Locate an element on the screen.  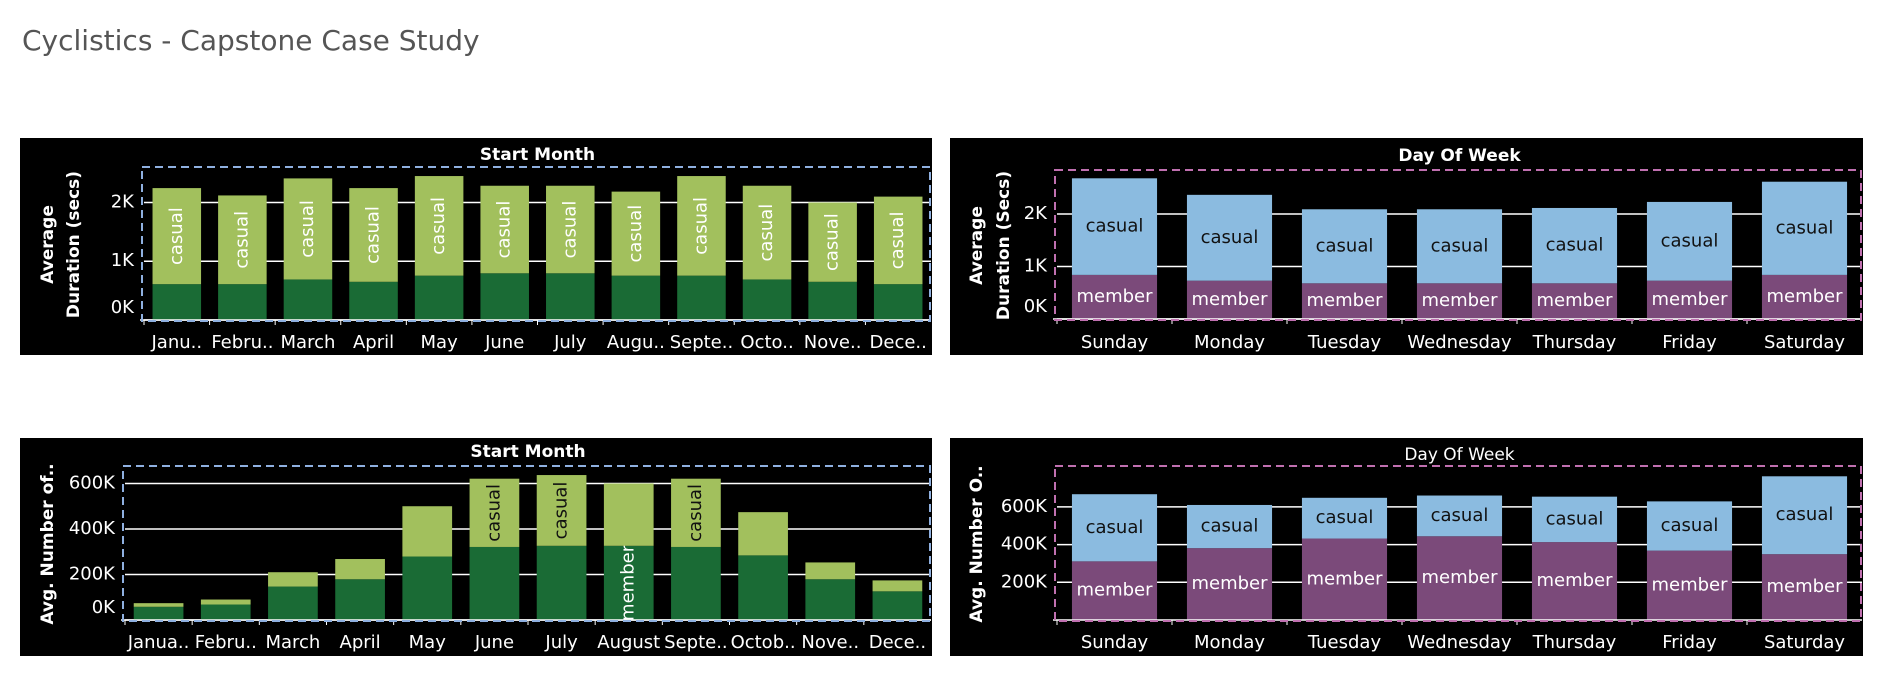
y-axis-label: Average is located at coordinates (977, 245).